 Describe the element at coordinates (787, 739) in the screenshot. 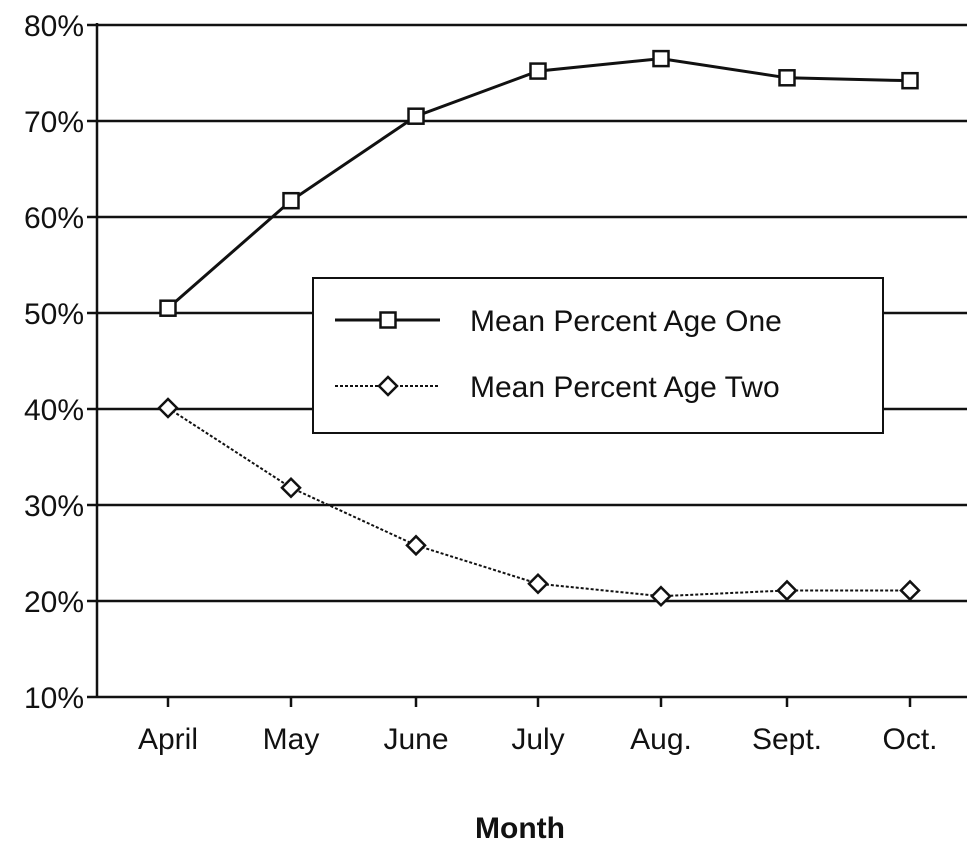

I see `x-tick-label: Sept.` at that location.